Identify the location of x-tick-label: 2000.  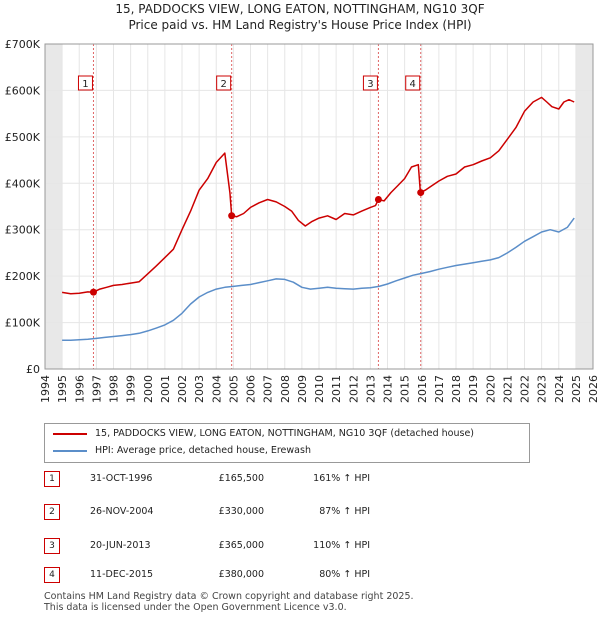
(148, 389).